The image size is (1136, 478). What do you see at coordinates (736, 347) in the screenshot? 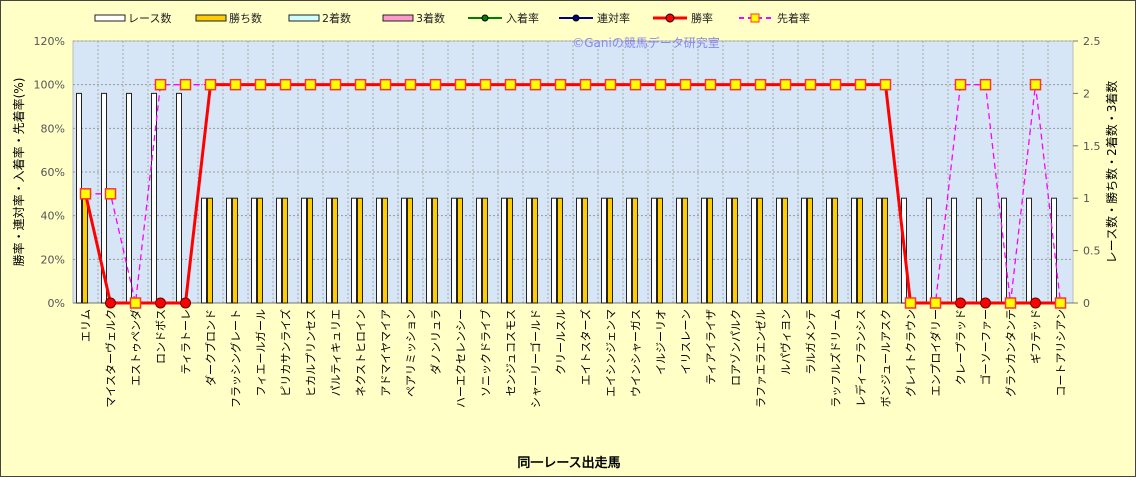
I see `x-tick-label: ロアゾンパルク` at bounding box center [736, 347].